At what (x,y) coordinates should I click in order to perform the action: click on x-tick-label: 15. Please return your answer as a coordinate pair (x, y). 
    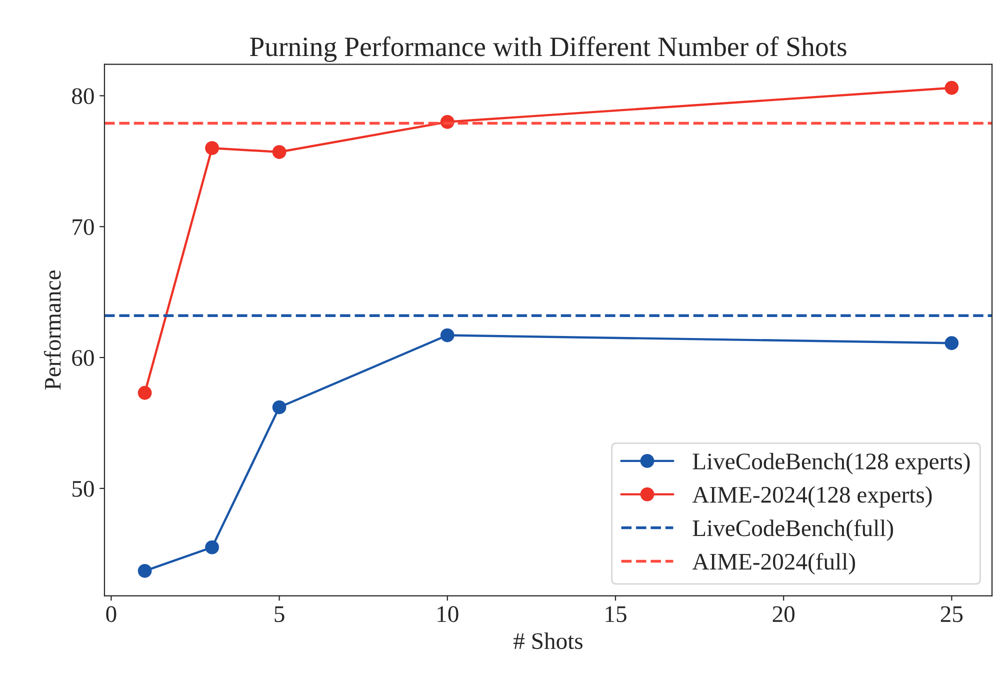
    Looking at the image, I should click on (616, 614).